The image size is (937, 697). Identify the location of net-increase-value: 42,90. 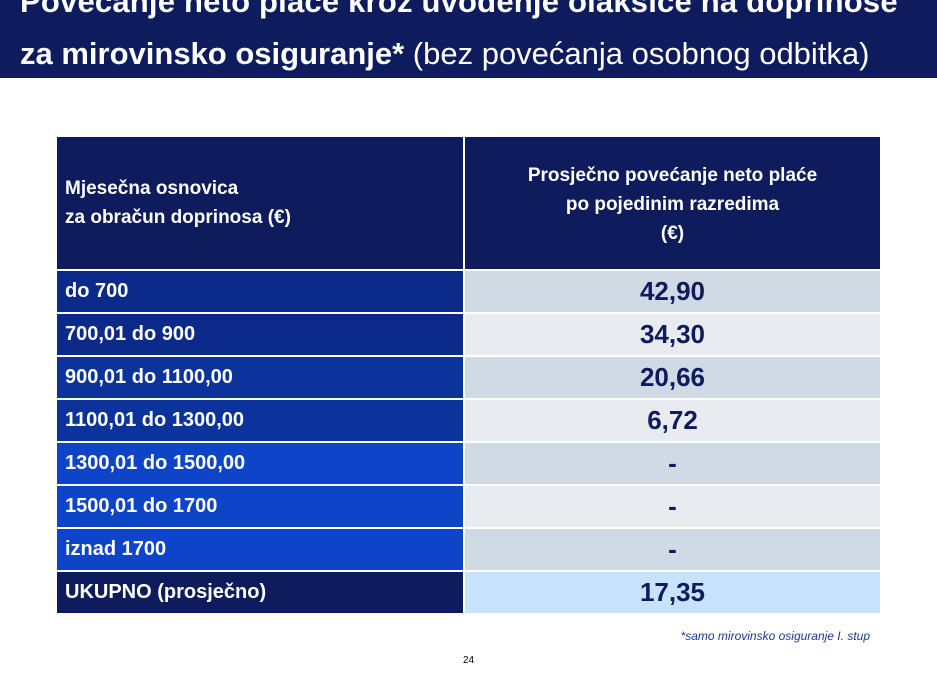
(672, 291).